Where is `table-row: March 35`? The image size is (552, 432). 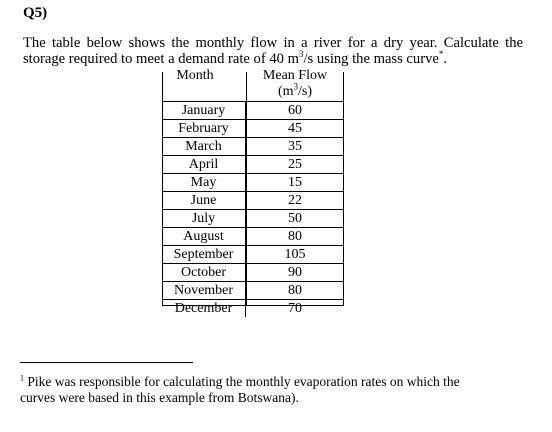
table-row: March 35 is located at coordinates (253, 146).